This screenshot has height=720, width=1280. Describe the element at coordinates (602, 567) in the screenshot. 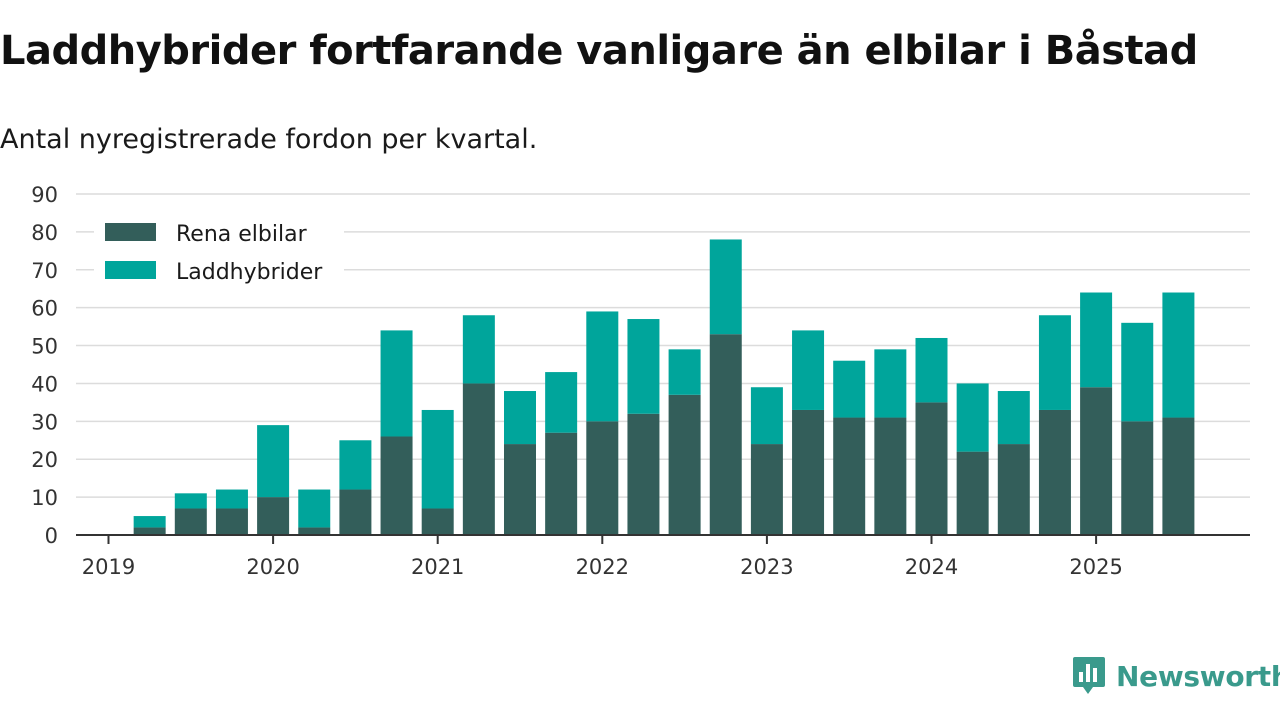

I see `x-tick-label: 2022` at that location.